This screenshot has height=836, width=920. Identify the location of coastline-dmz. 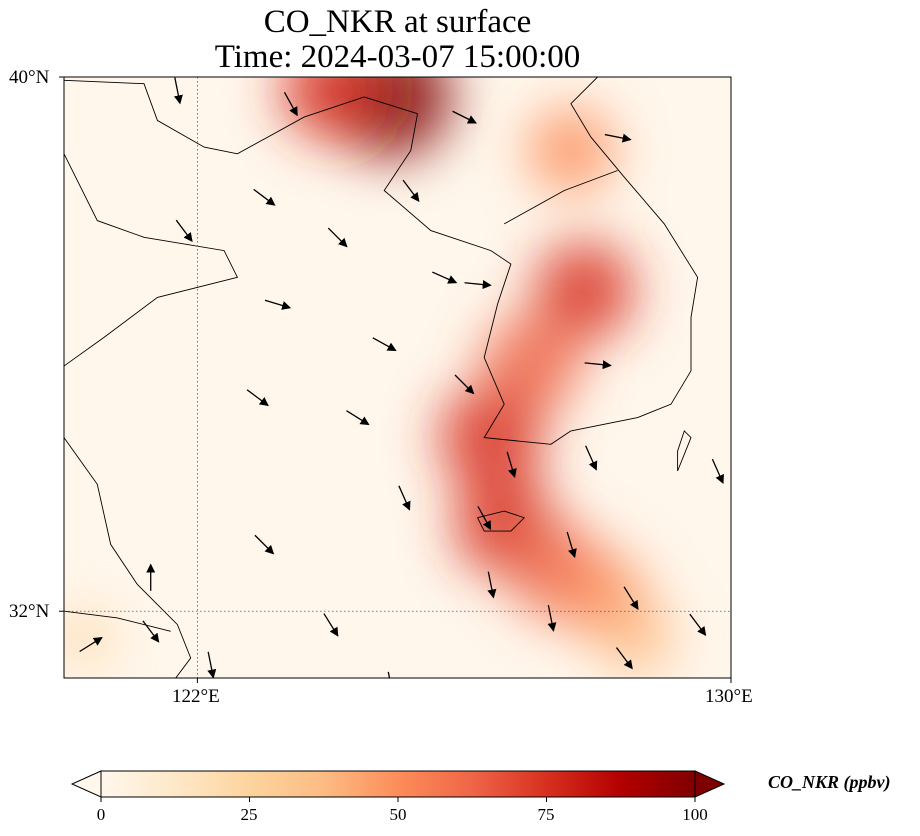
(560, 197).